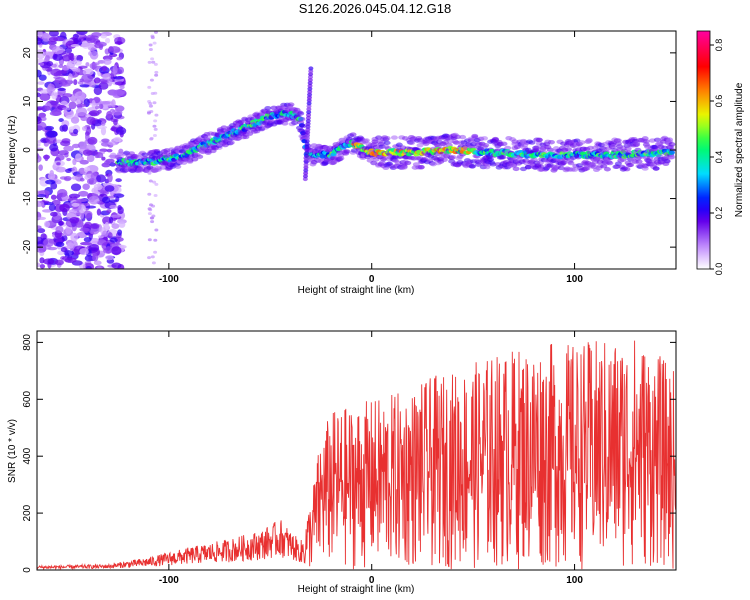  Describe the element at coordinates (574, 458) in the screenshot. I see `snr-x-tick: 100` at that location.